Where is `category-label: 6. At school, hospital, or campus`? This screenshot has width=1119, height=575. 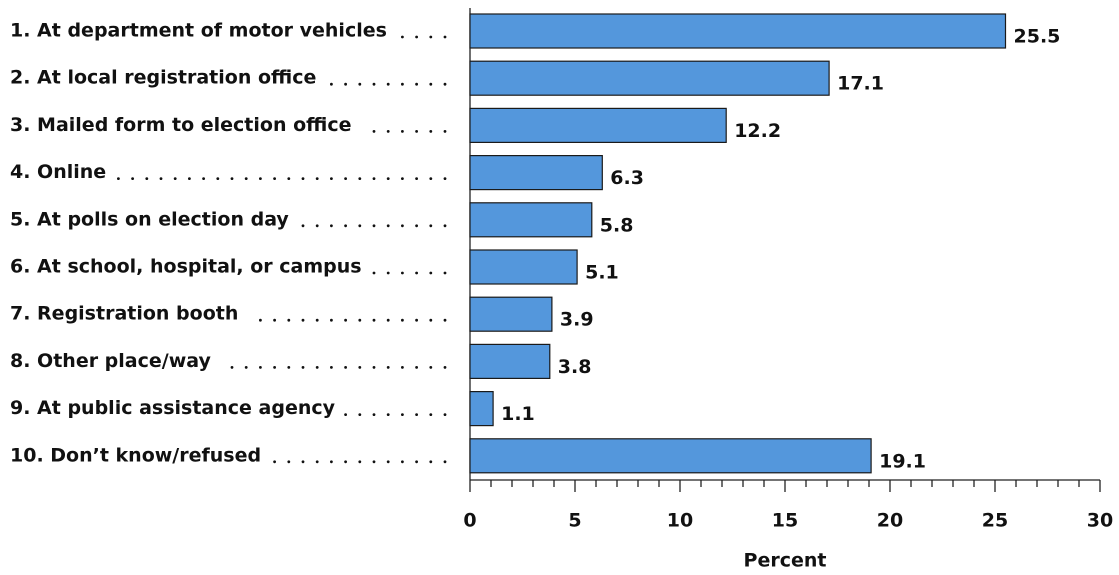
category-label: 6. At school, hospital, or campus is located at coordinates (186, 267).